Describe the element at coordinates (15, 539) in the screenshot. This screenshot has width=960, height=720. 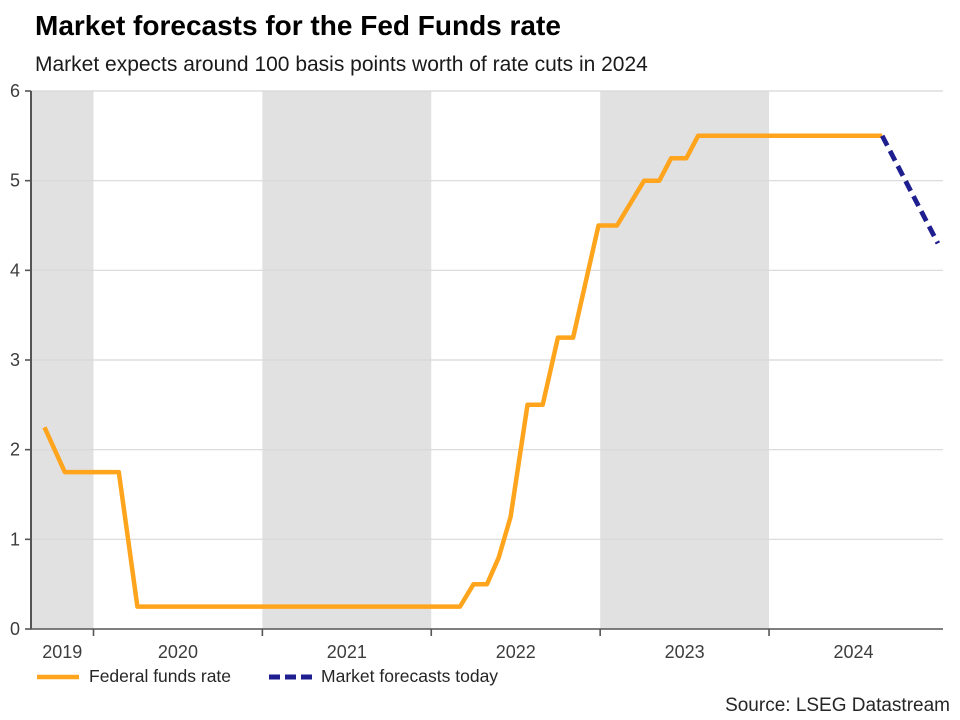
I see `y-tick-label: 1` at that location.